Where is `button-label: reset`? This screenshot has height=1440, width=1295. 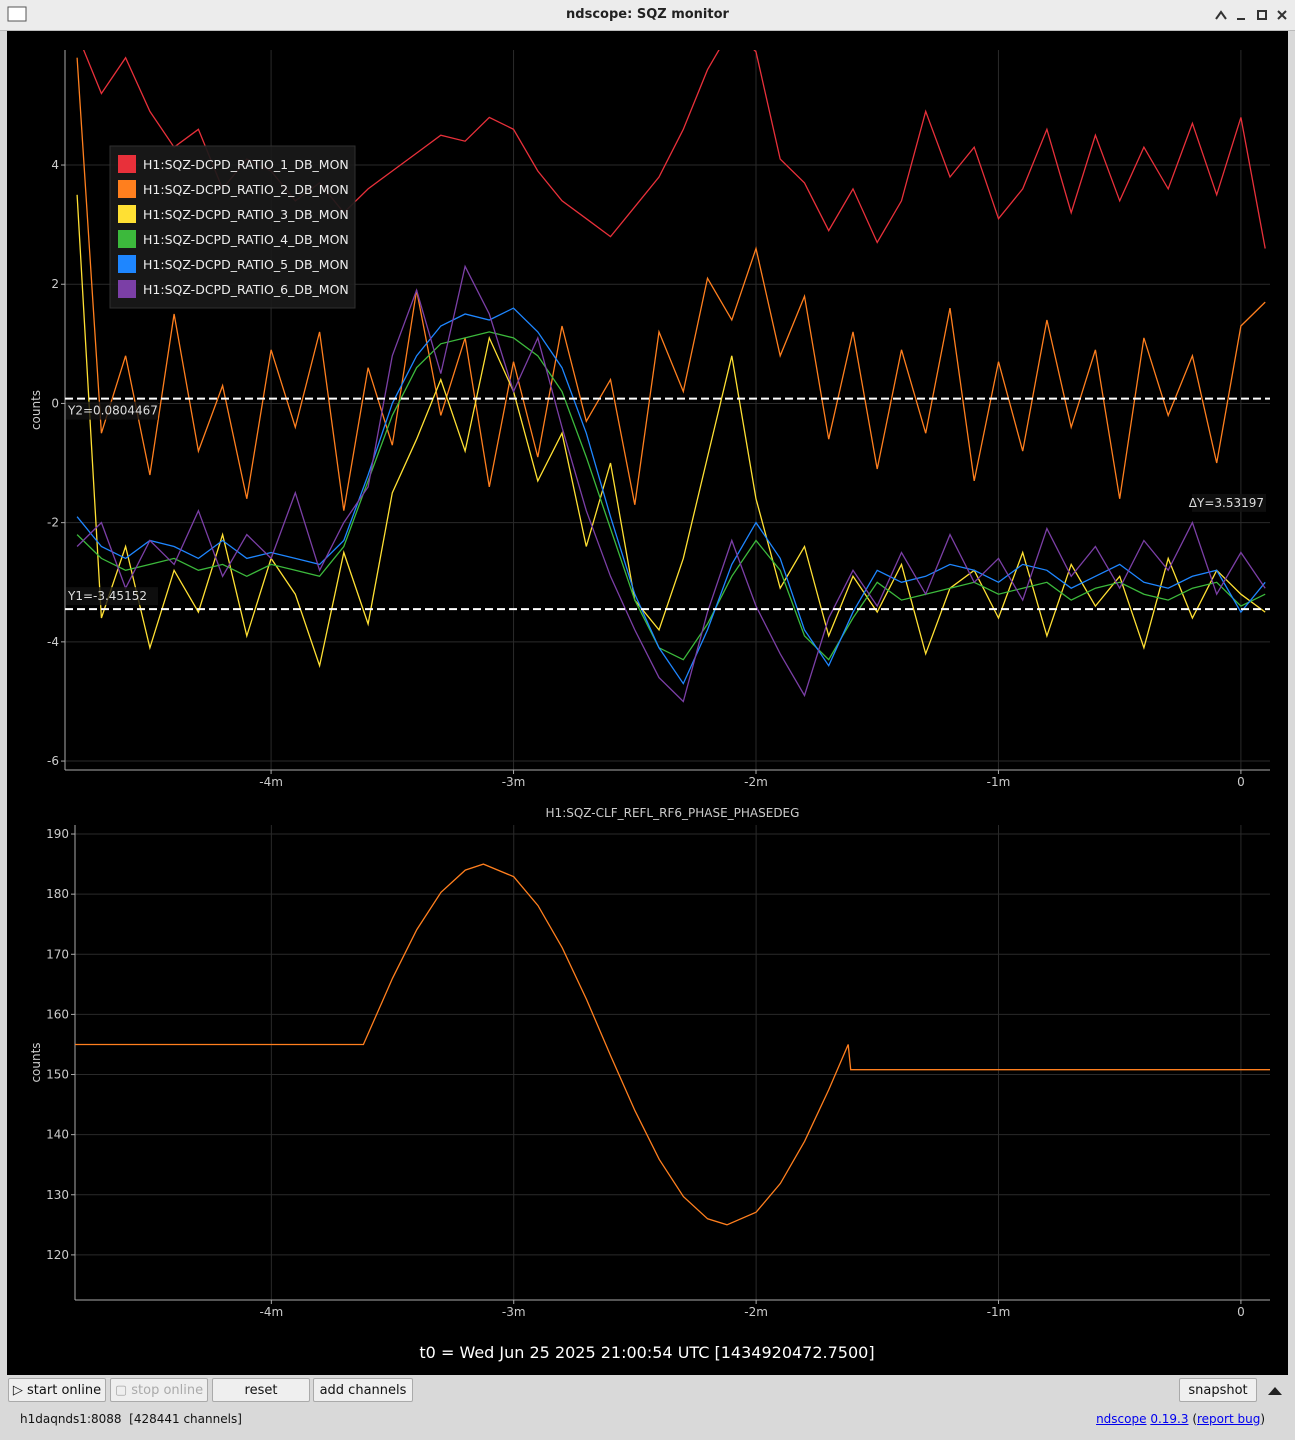
button-label: reset is located at coordinates (261, 1390).